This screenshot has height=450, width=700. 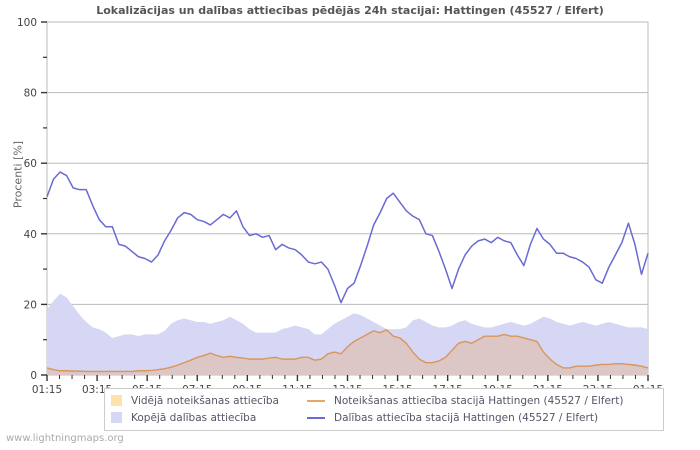 I want to click on legend-line-station-detection-icon, so click(x=316, y=400).